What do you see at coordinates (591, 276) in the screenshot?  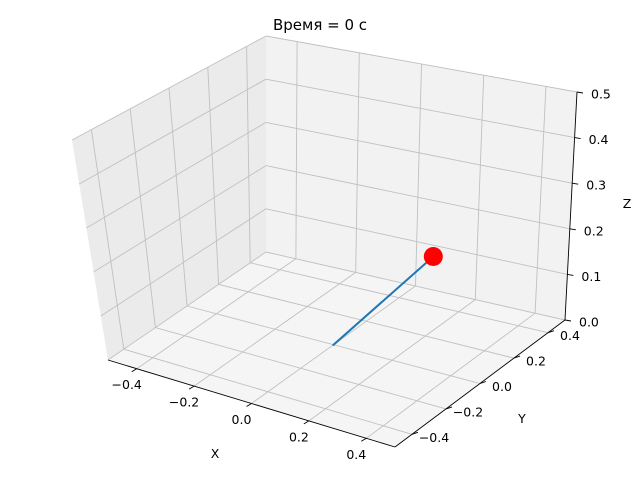 I see `z-tick-label-1: 0.1` at bounding box center [591, 276].